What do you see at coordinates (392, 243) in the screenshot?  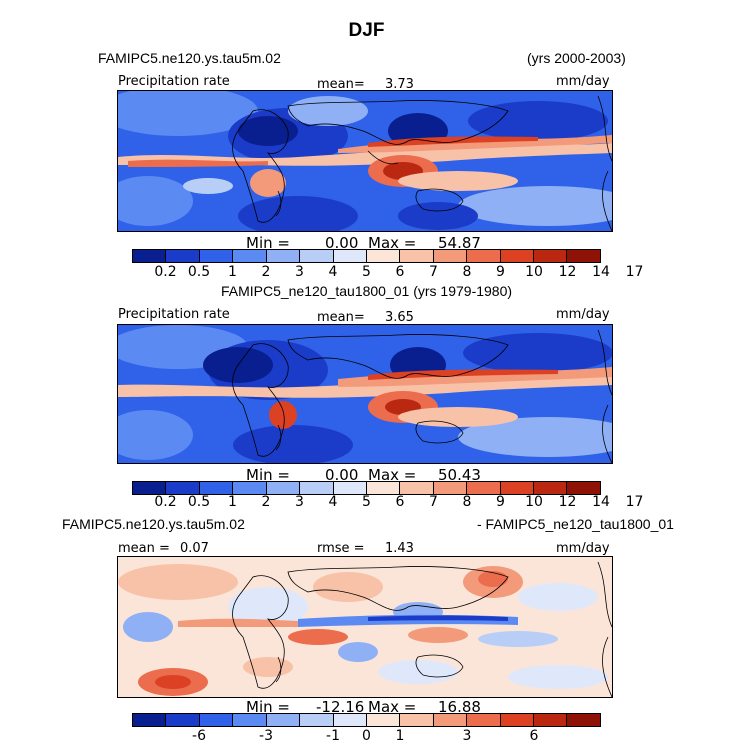 I see `panel1-max-label: Max =` at bounding box center [392, 243].